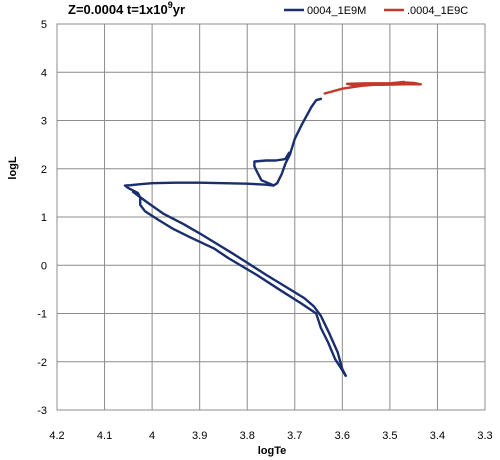 This screenshot has width=500, height=460. What do you see at coordinates (44, 73) in the screenshot?
I see `y-tick-label: 4` at bounding box center [44, 73].